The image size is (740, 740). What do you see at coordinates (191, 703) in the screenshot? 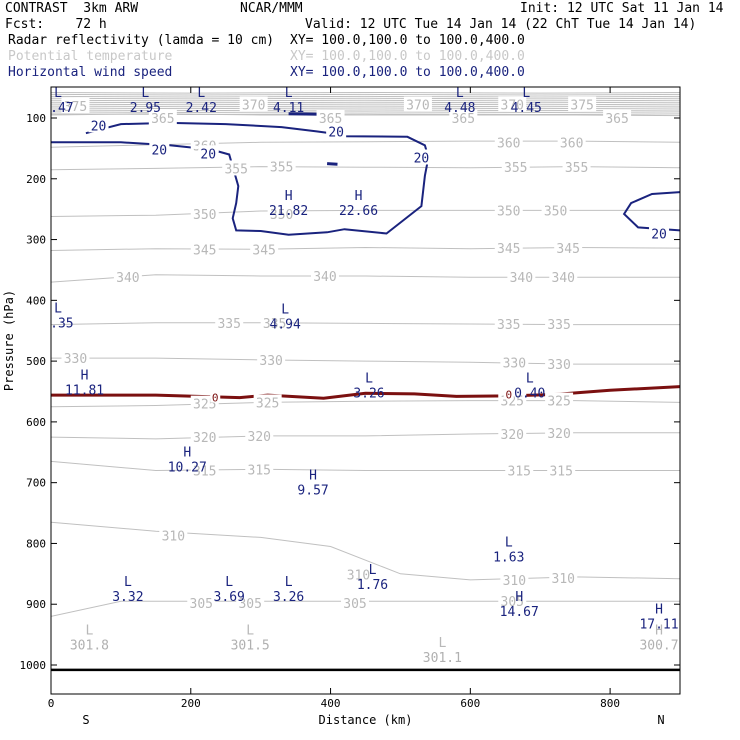
I see `x-tick-label: 200` at bounding box center [191, 703].